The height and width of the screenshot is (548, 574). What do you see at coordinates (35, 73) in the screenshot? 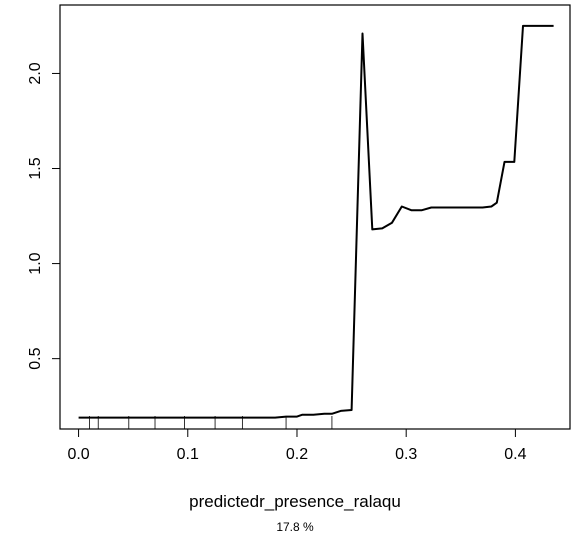
I see `y-tick-label: 2.0` at bounding box center [35, 73].